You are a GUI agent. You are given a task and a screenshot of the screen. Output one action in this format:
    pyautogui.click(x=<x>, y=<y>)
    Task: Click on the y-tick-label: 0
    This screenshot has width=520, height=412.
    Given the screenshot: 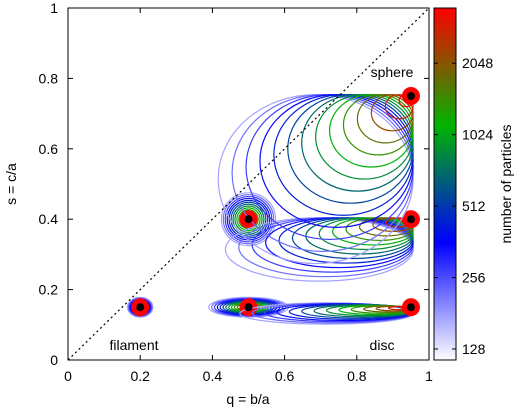 What is the action you would take?
    pyautogui.click(x=54, y=360)
    